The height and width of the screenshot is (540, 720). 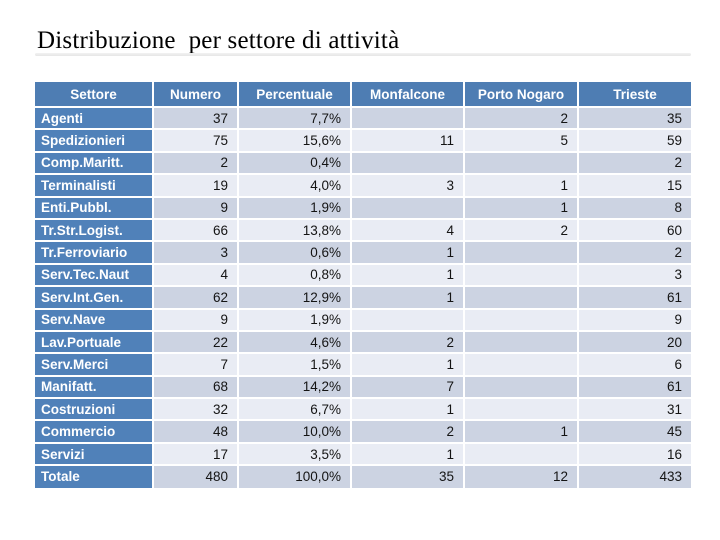 What do you see at coordinates (195, 453) in the screenshot?
I see `data-cell-numero: 17` at bounding box center [195, 453].